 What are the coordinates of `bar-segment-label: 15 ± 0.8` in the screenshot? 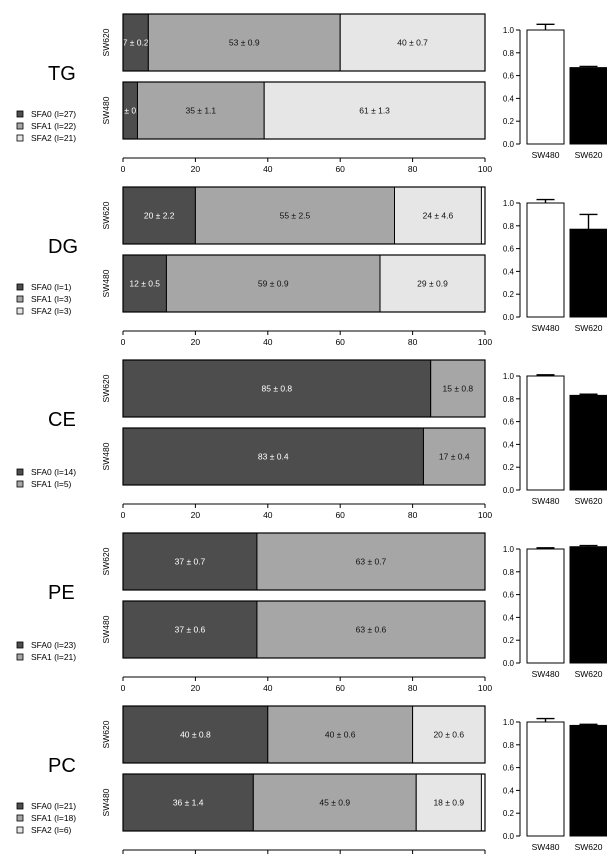 It's located at (458, 389).